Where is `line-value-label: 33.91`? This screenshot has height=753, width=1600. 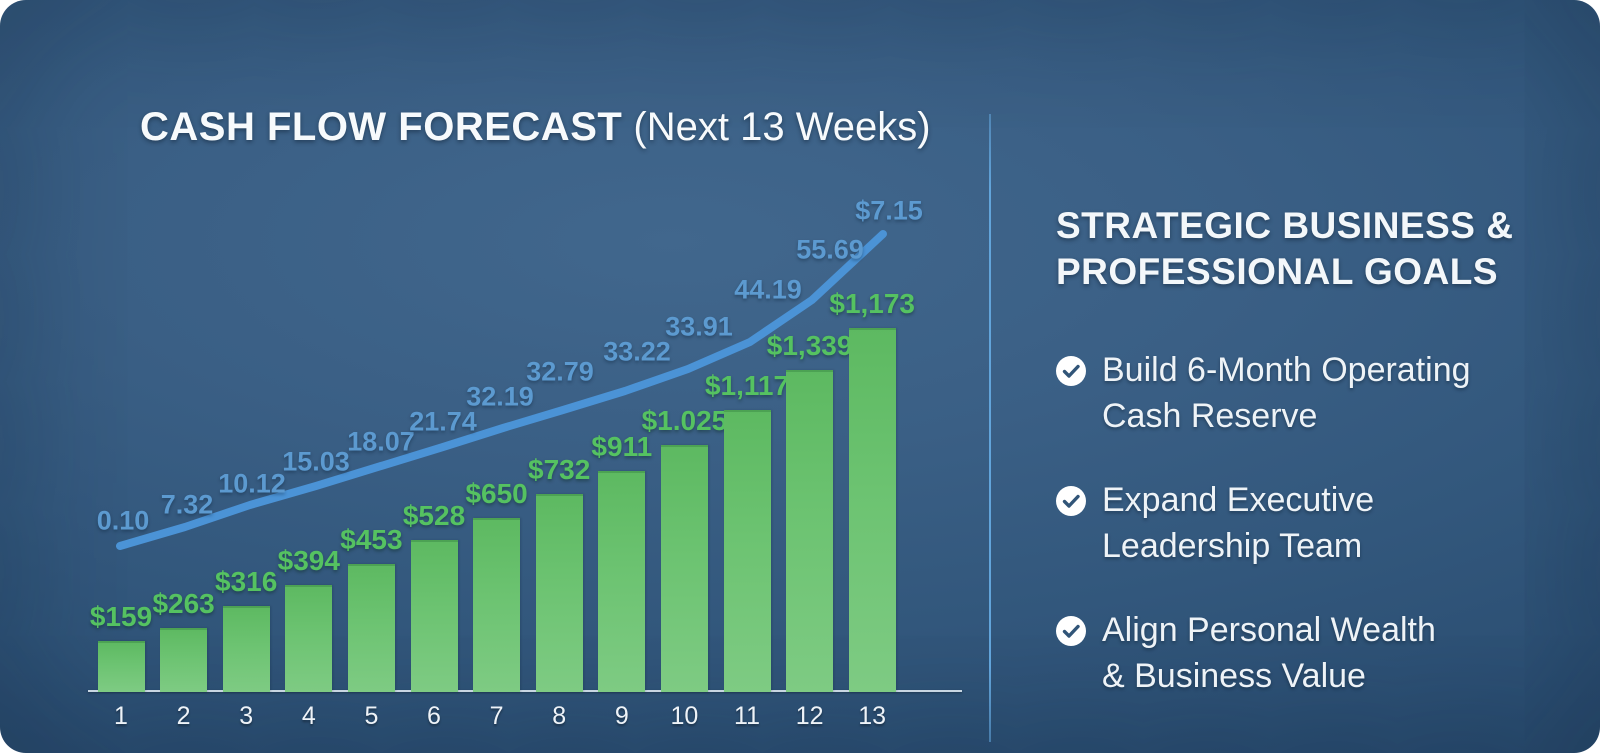 line-value-label: 33.91 is located at coordinates (699, 326).